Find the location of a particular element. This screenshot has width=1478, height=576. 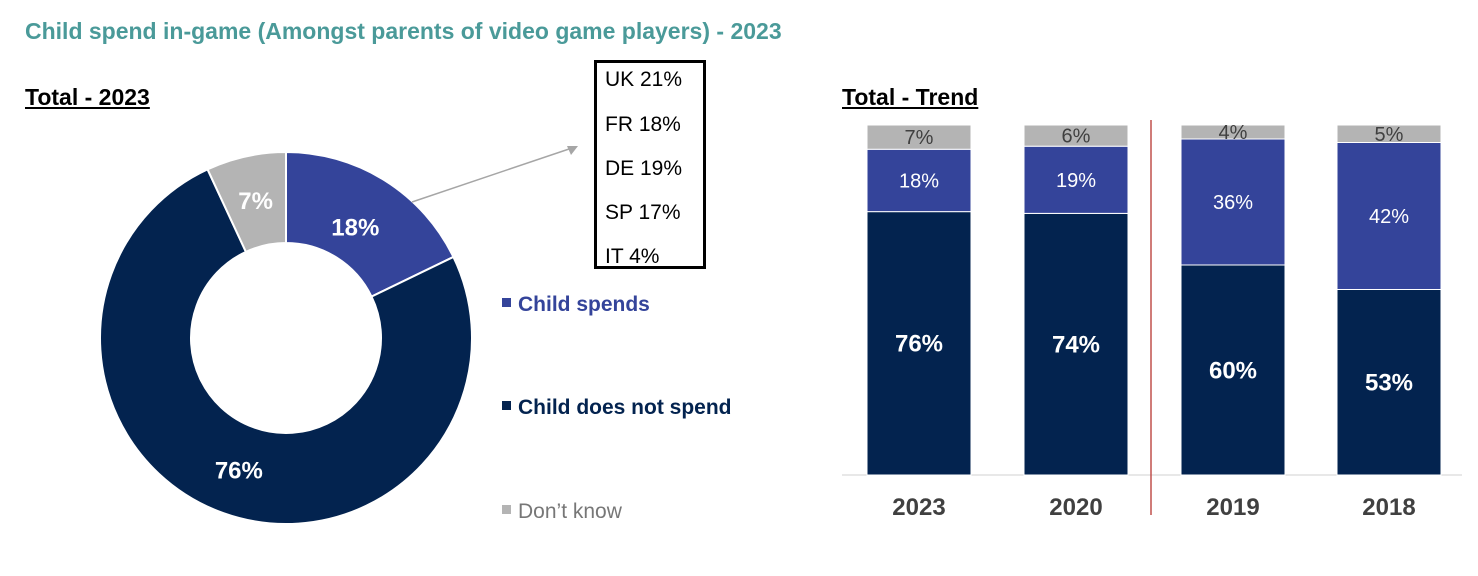

bar-2019-child-spends is located at coordinates (1233, 202).